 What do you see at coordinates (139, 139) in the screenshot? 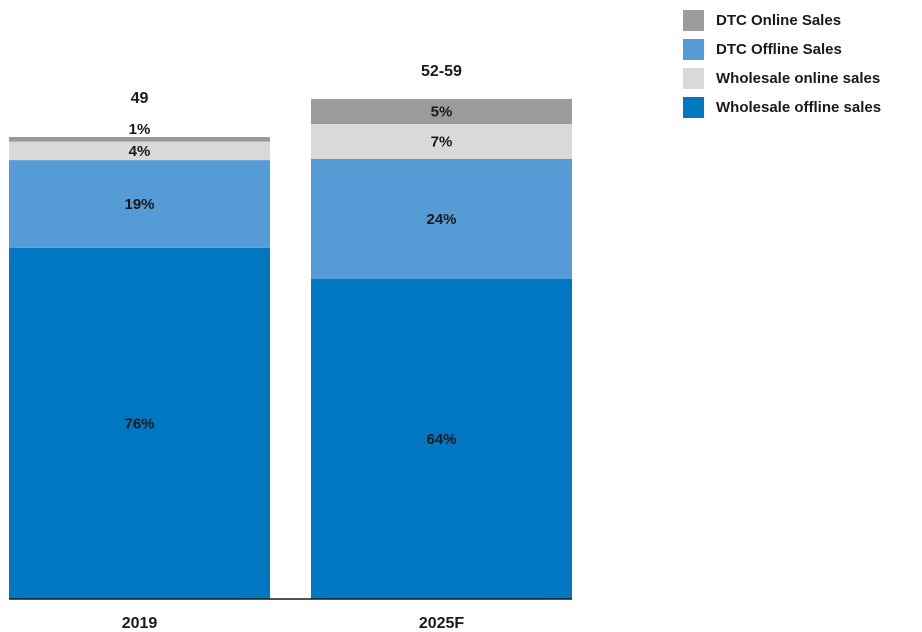
I see `bar-2019-dtc-online-sales` at bounding box center [139, 139].